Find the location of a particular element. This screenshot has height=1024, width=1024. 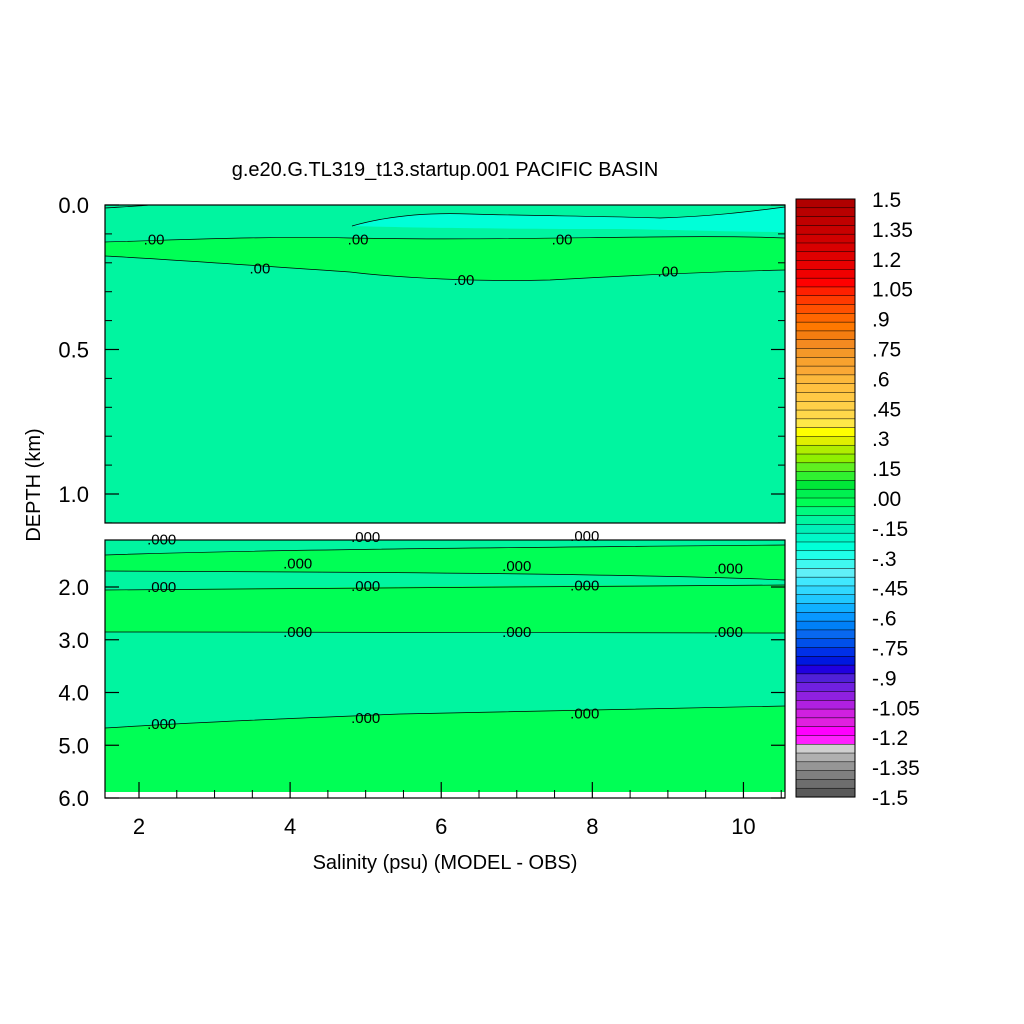

colorbar-tick-label: .9 is located at coordinates (881, 320).